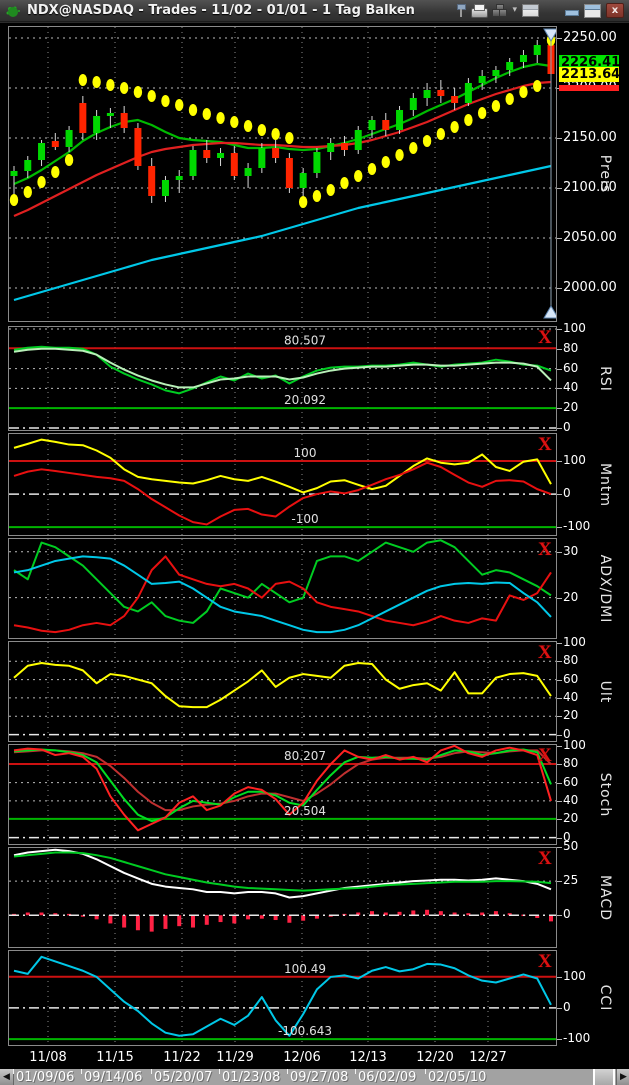 The width and height of the screenshot is (629, 1085). I want to click on date-axis-label: 11/15, so click(115, 1057).